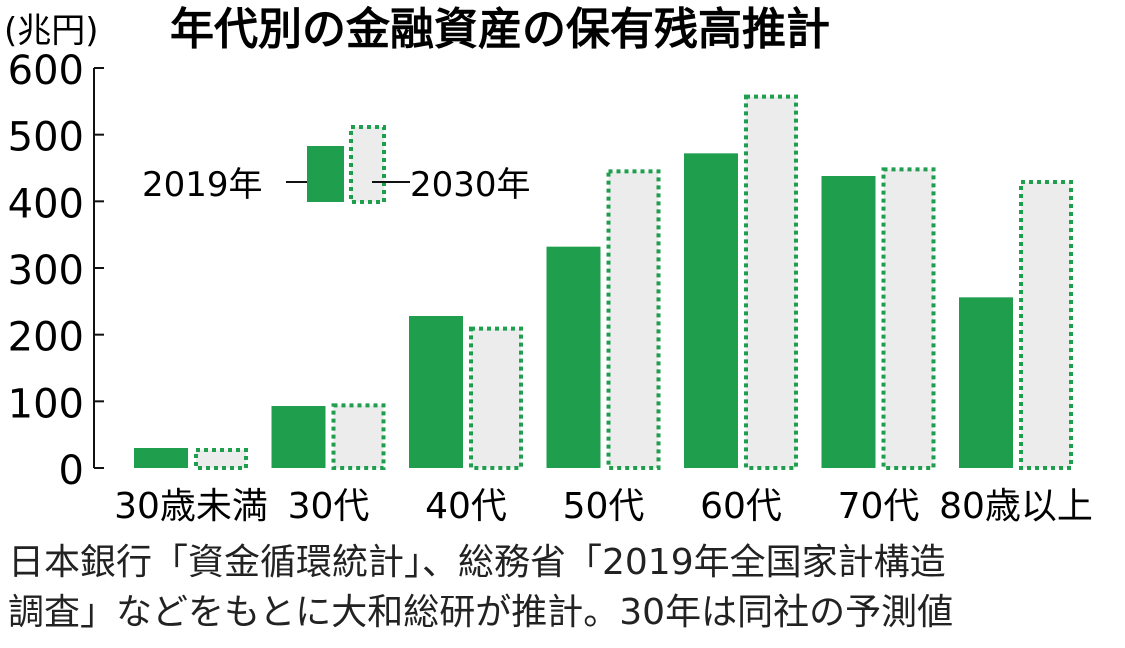 This screenshot has height=648, width=1125. What do you see at coordinates (879, 506) in the screenshot?
I see `x-tick-label: 70代` at bounding box center [879, 506].